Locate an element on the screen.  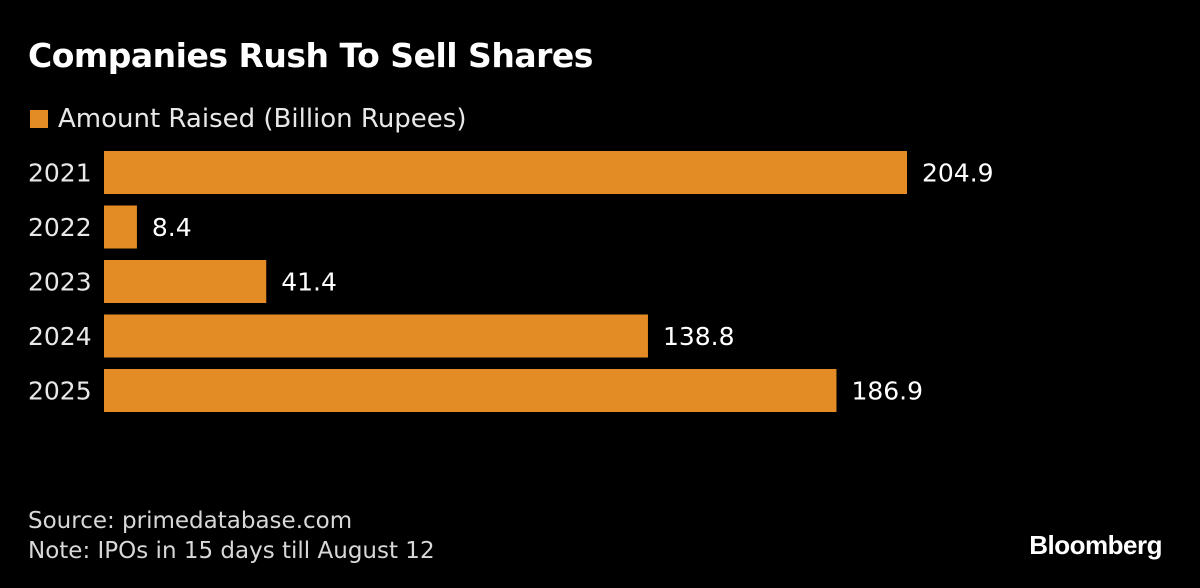
category-label: 2023 is located at coordinates (60, 282).